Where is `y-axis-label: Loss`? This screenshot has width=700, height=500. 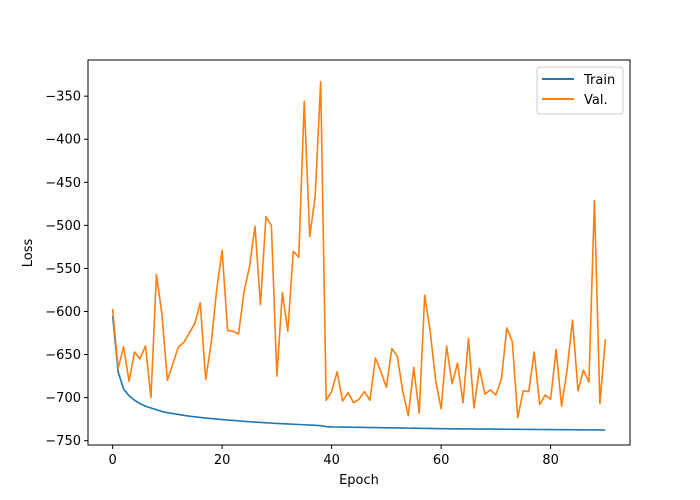 y-axis-label: Loss is located at coordinates (28, 253).